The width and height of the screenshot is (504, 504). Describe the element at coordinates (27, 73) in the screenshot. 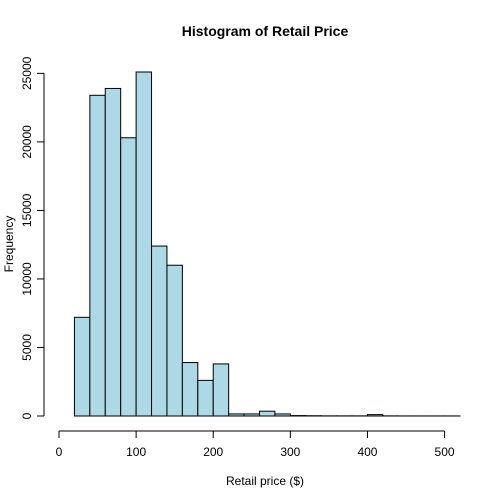

I see `y-tick-label: 25000` at that location.